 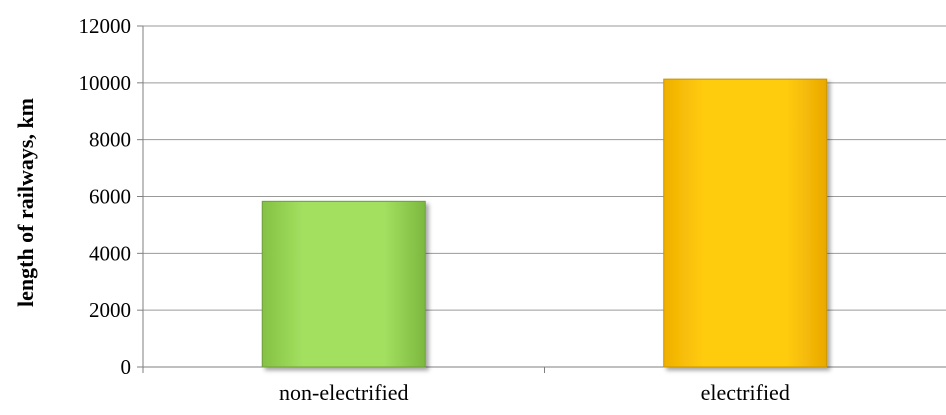 I want to click on y-tick-label: 0, so click(x=126, y=367).